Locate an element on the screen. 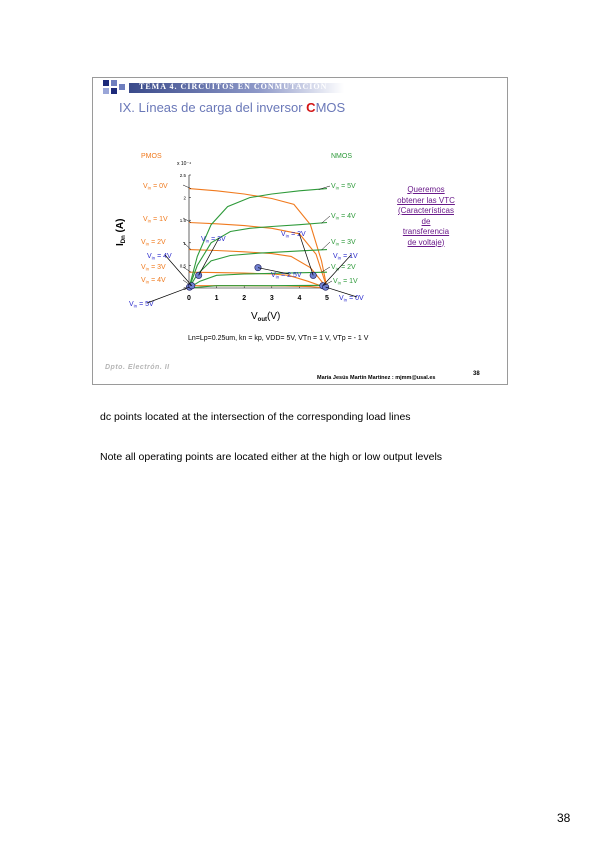 The image size is (599, 848). x-tick-label: 5 is located at coordinates (327, 298).